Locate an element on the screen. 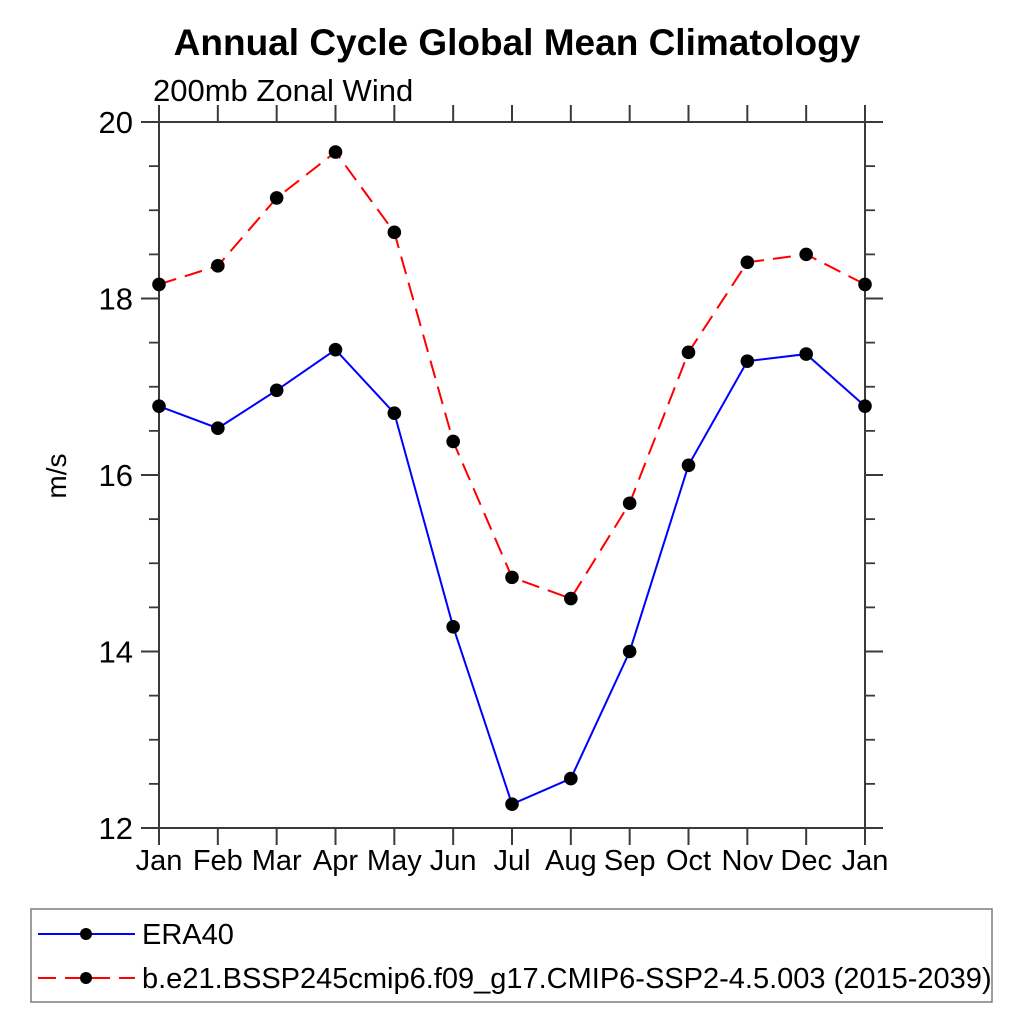 The image size is (1024, 1029). x-tick-label: Feb is located at coordinates (218, 861).